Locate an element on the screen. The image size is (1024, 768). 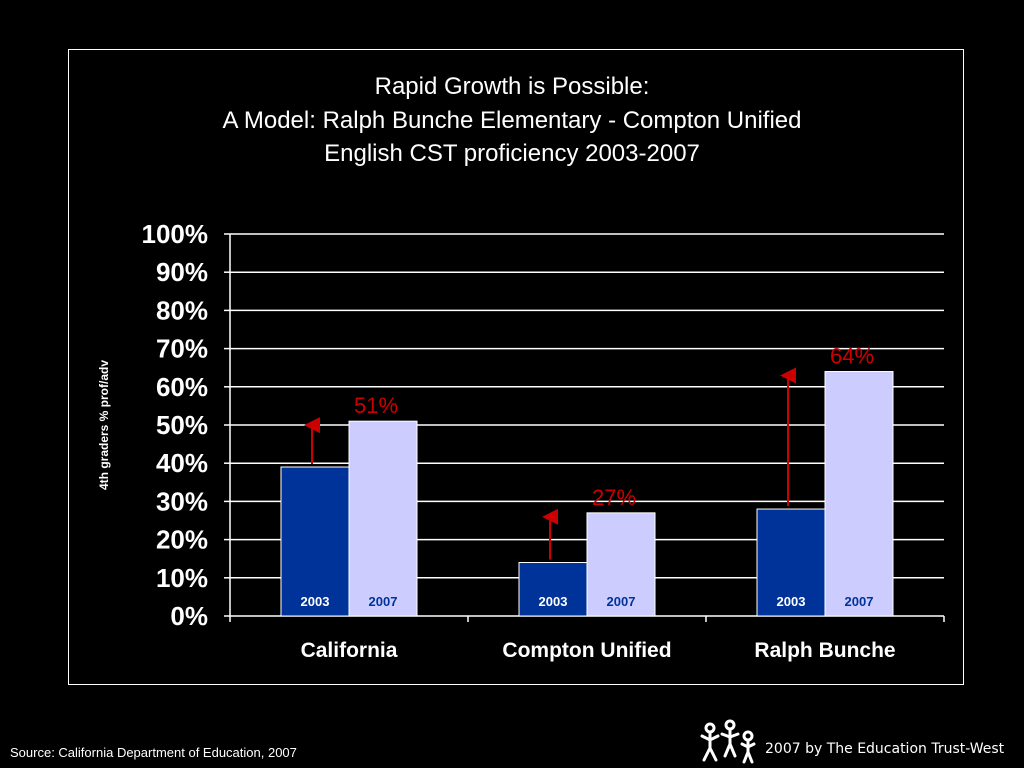
y-tick-label: 80% is located at coordinates (182, 310).